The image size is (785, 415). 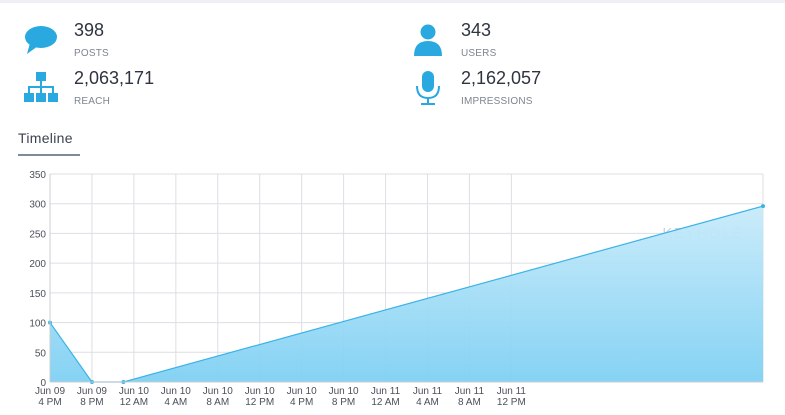 What do you see at coordinates (41, 353) in the screenshot?
I see `y-tick-label: 50` at bounding box center [41, 353].